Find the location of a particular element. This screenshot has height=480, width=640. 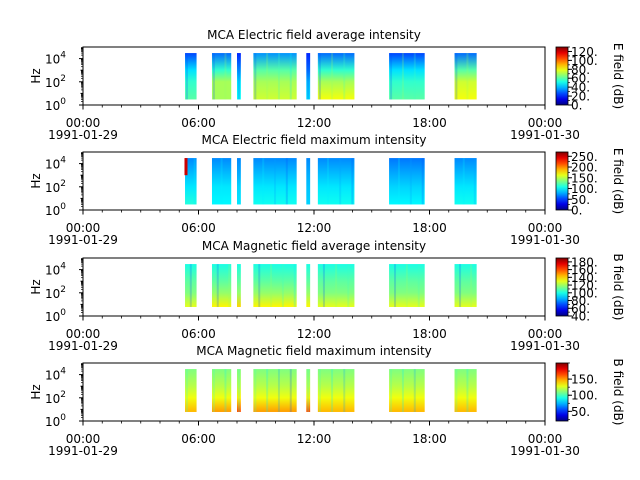

colorbar-tick-label: 250. is located at coordinates (584, 157).